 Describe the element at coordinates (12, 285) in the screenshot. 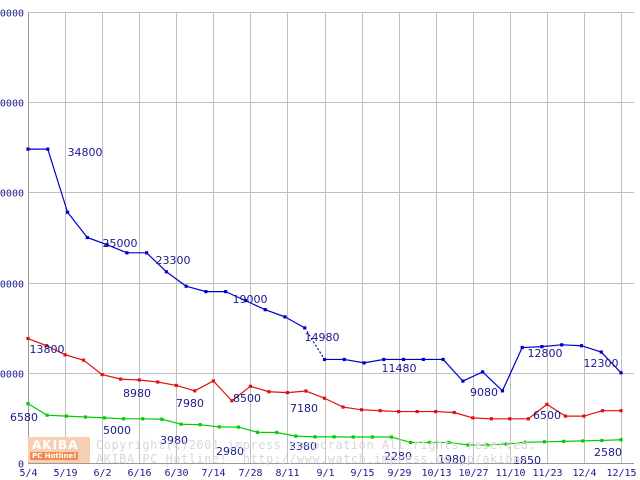

I see `y-axis-tick-label: 20000` at that location.